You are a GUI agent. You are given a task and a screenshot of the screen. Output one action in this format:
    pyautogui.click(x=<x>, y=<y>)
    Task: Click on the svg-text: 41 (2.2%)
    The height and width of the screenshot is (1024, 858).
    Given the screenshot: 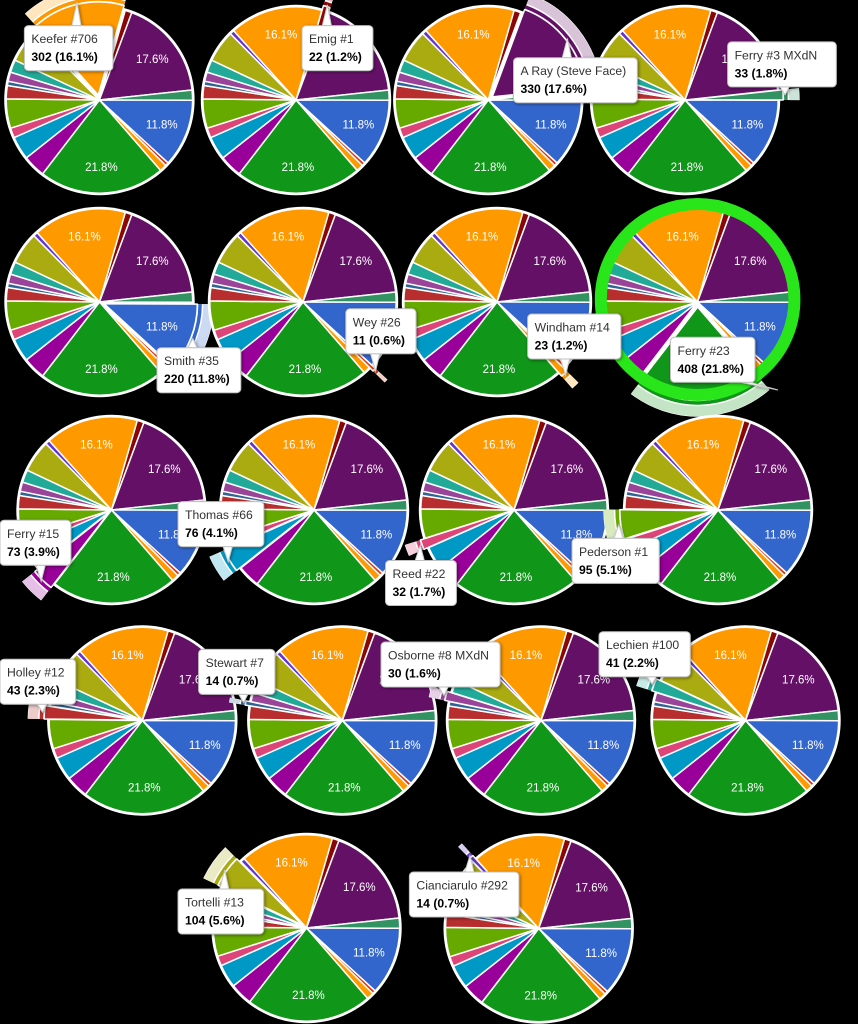 What is the action you would take?
    pyautogui.click(x=632, y=663)
    